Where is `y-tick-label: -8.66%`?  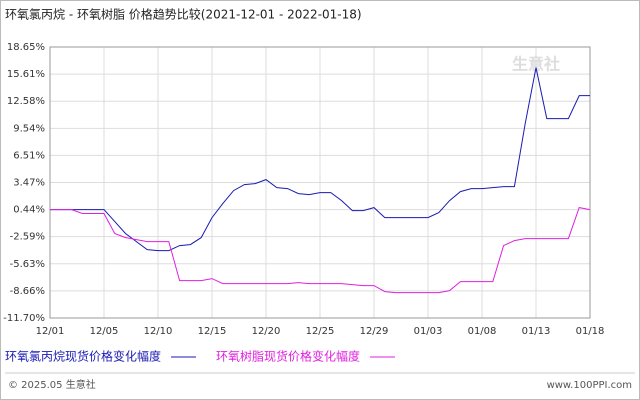
y-tick-label: -8.66% is located at coordinates (27, 291).